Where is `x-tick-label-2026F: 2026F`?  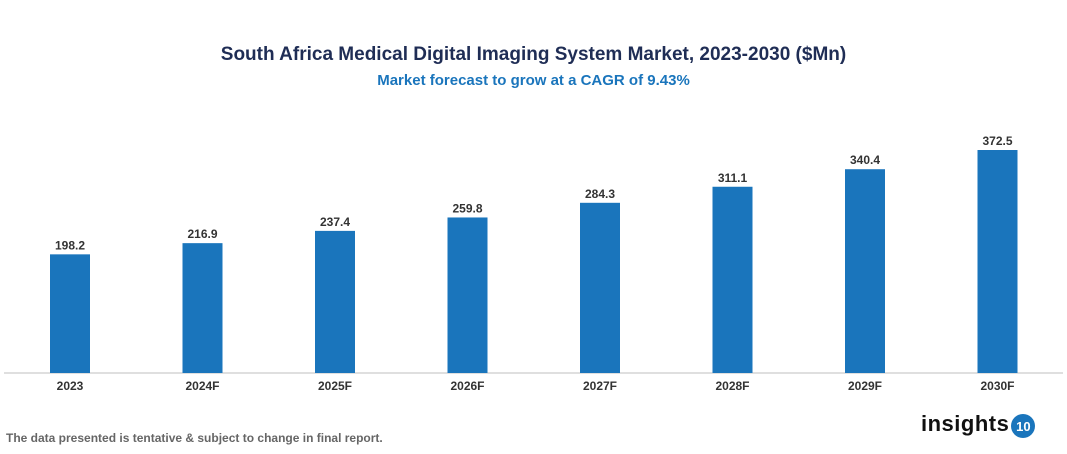 x-tick-label-2026F: 2026F is located at coordinates (467, 386).